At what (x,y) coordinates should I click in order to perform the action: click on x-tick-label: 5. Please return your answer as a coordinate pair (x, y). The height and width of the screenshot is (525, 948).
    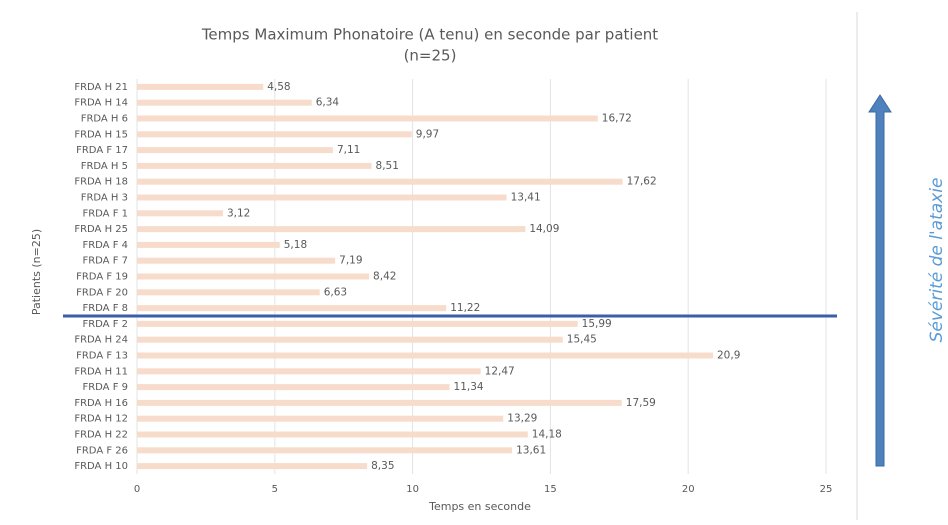
    Looking at the image, I should click on (275, 489).